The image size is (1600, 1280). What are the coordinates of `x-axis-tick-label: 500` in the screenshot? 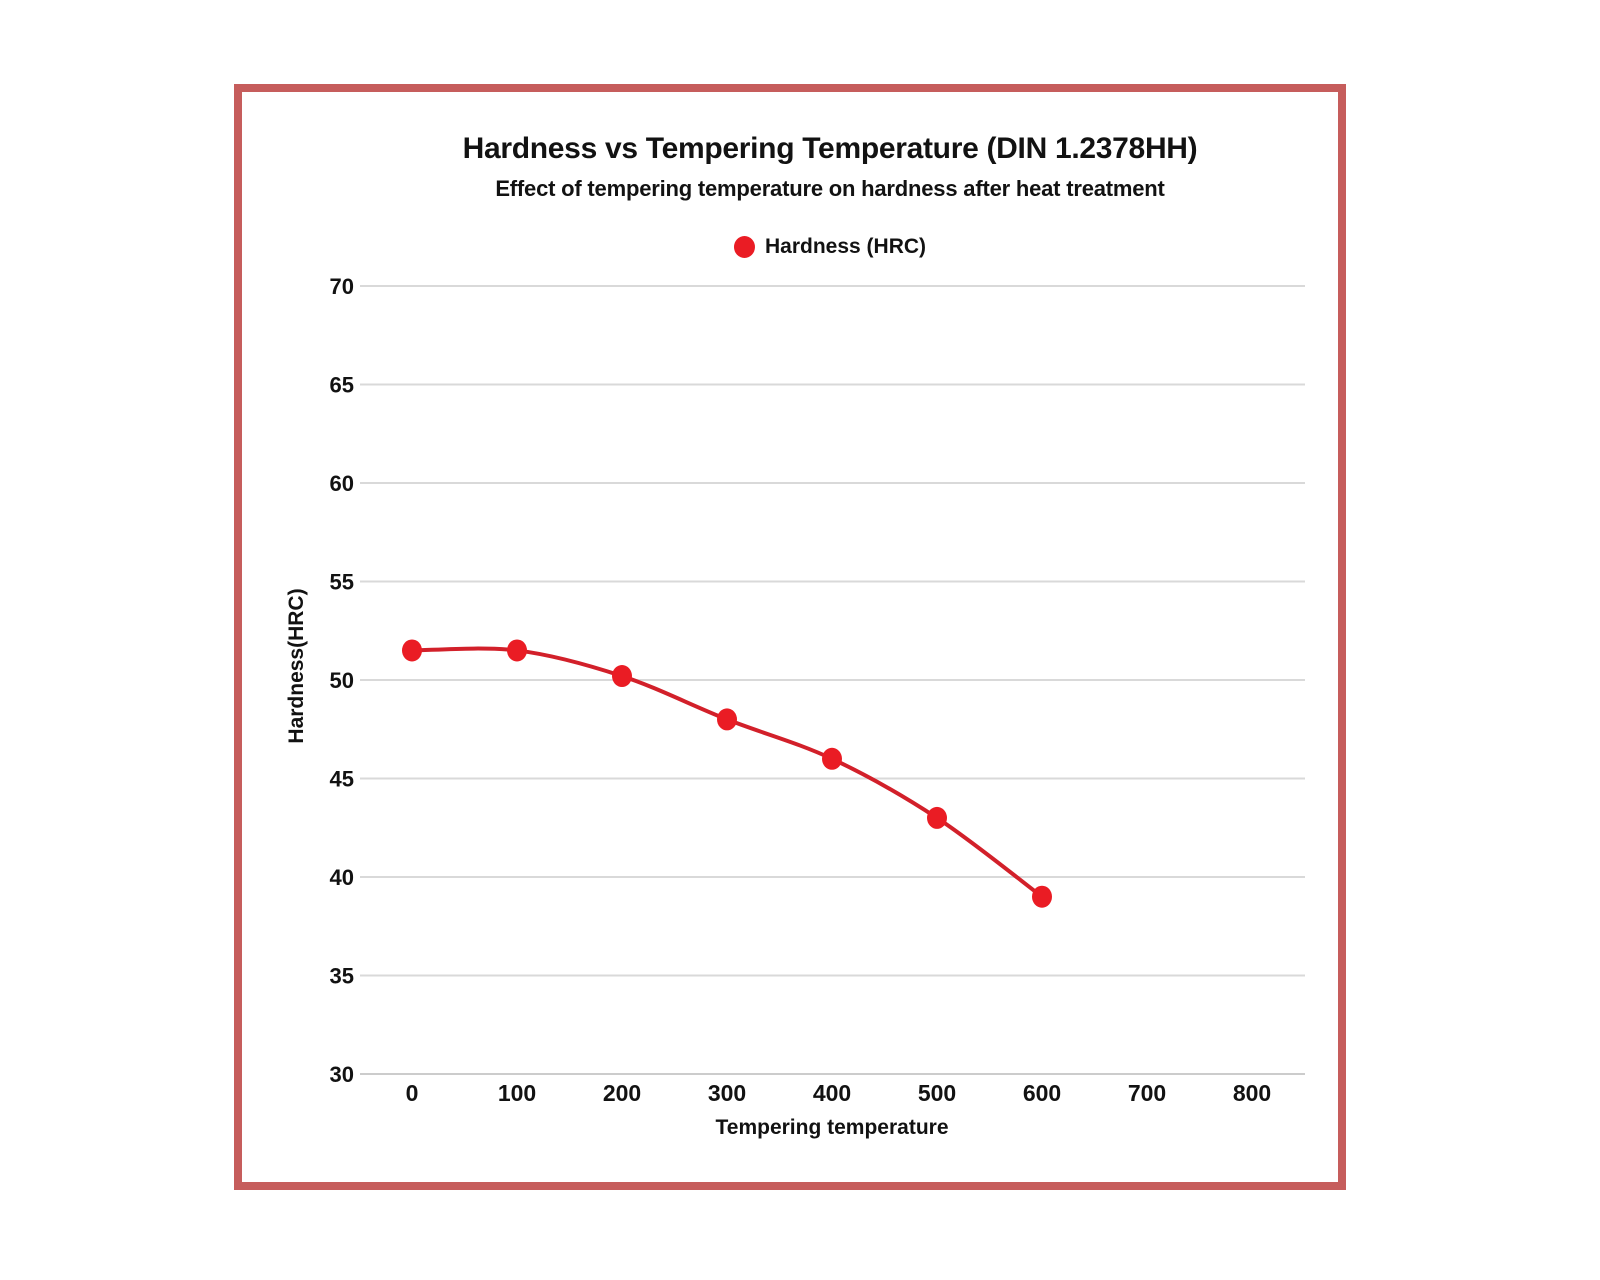 It's located at (937, 1093).